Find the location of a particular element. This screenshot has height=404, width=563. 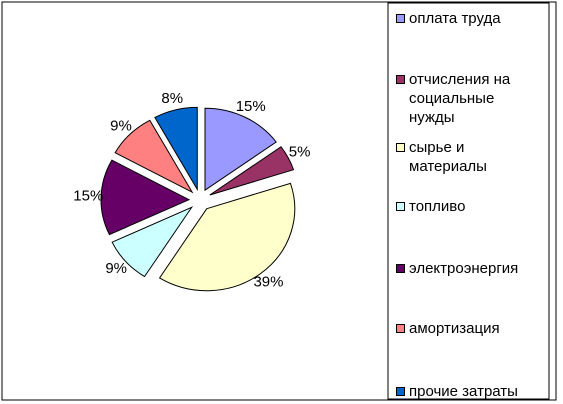

legend-label: топливо is located at coordinates (437, 206).